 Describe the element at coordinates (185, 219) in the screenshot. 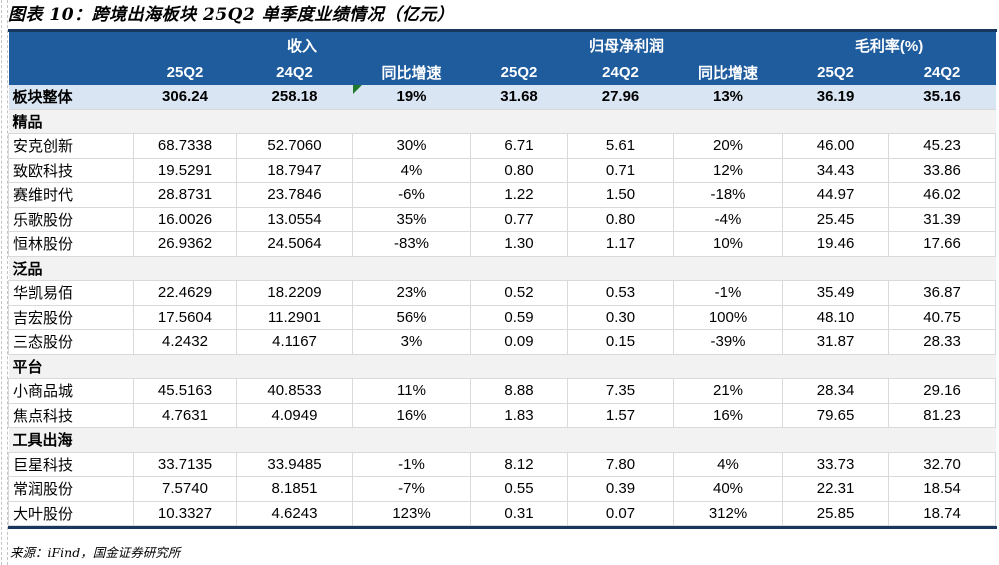

I see `value-cell: 16.0026` at that location.